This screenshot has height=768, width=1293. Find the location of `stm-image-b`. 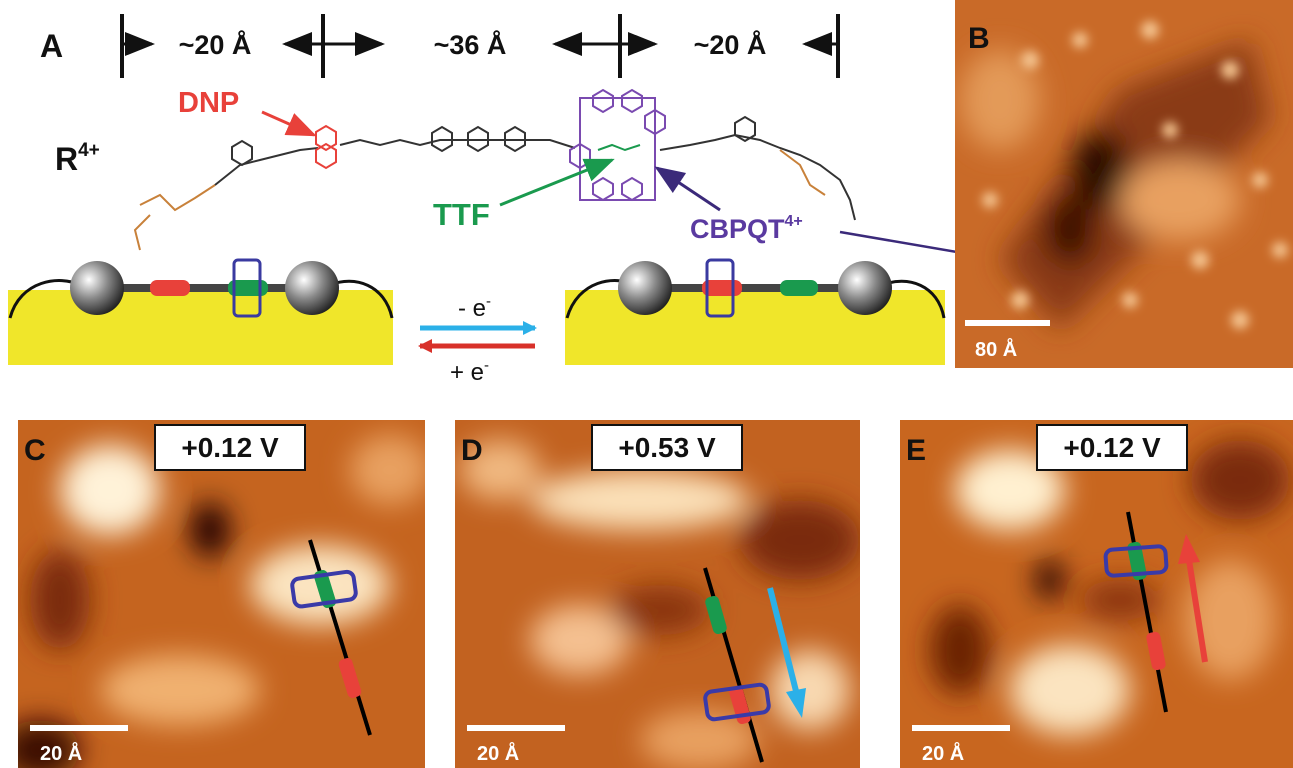

stm-image-b is located at coordinates (1124, 184).